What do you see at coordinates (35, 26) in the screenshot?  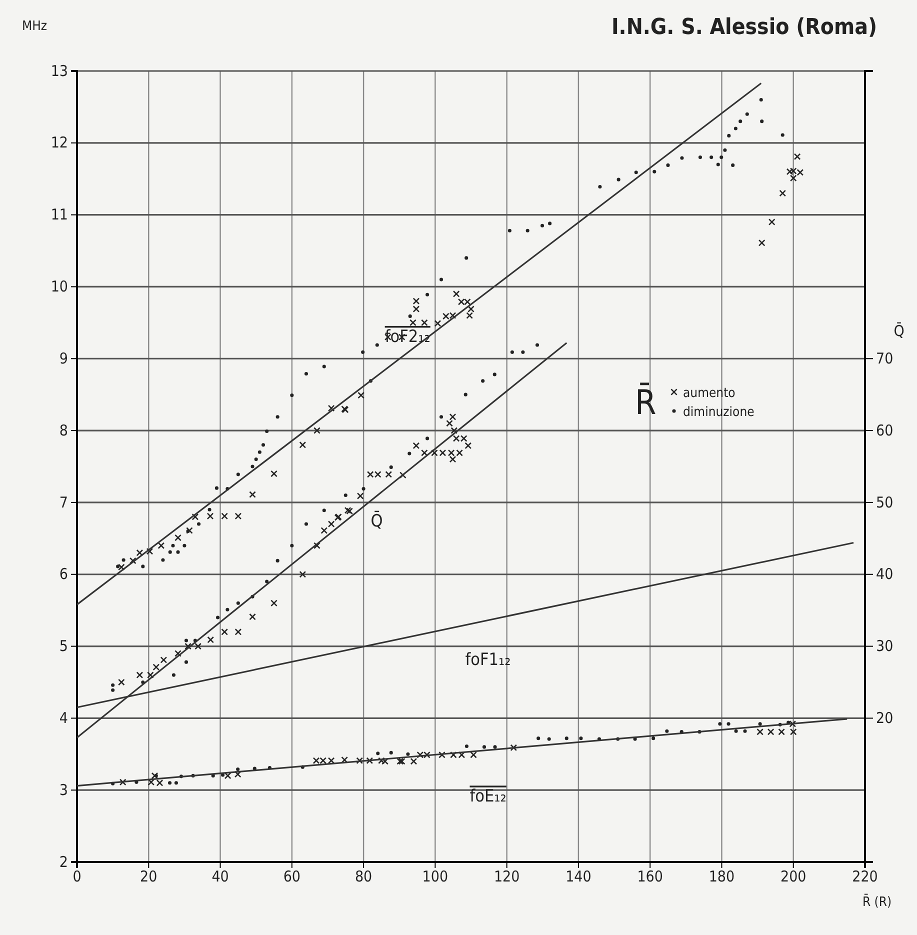 I see `y-axis-title: MHz` at bounding box center [35, 26].